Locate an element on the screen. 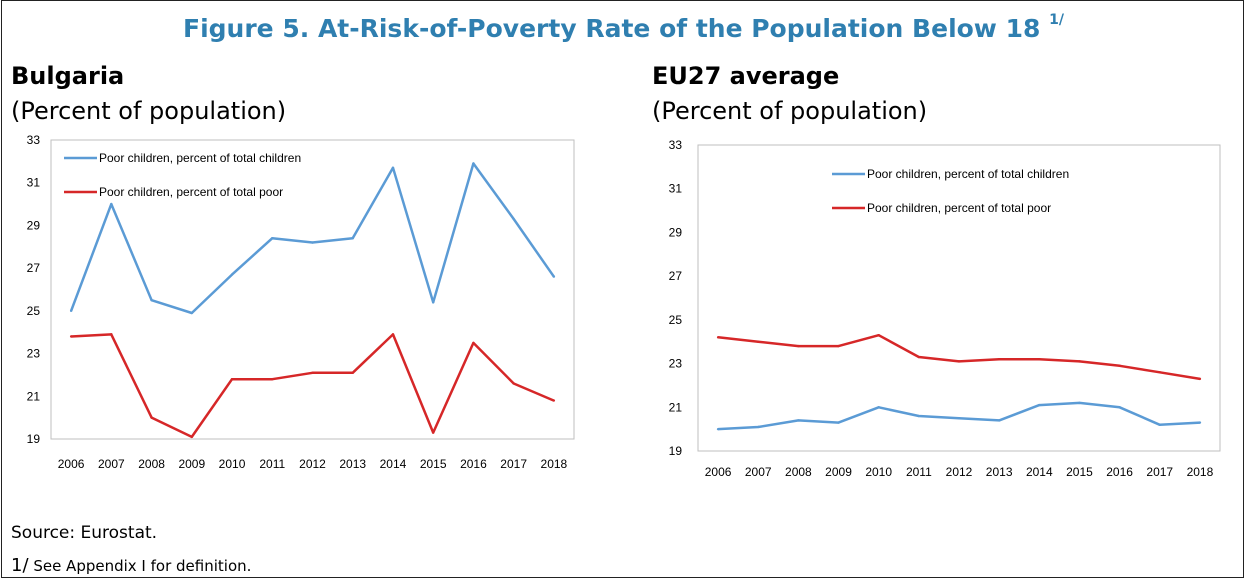  bulgaria-ytick-label: 27 is located at coordinates (34, 268).